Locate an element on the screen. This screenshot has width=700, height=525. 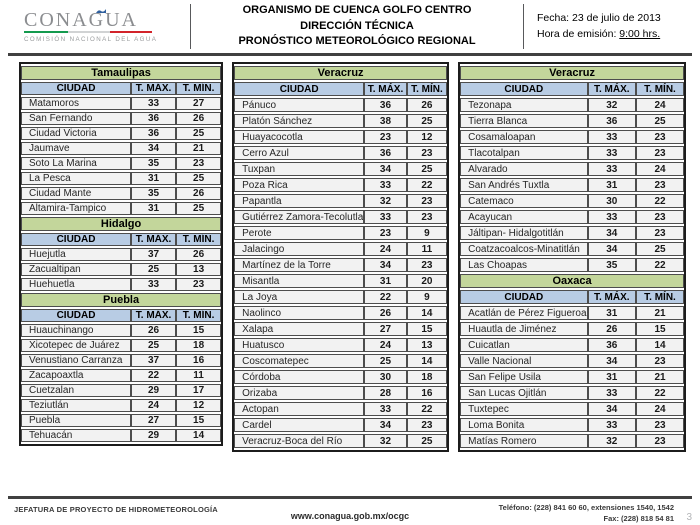
tmin-cell: 17 is located at coordinates (199, 390).